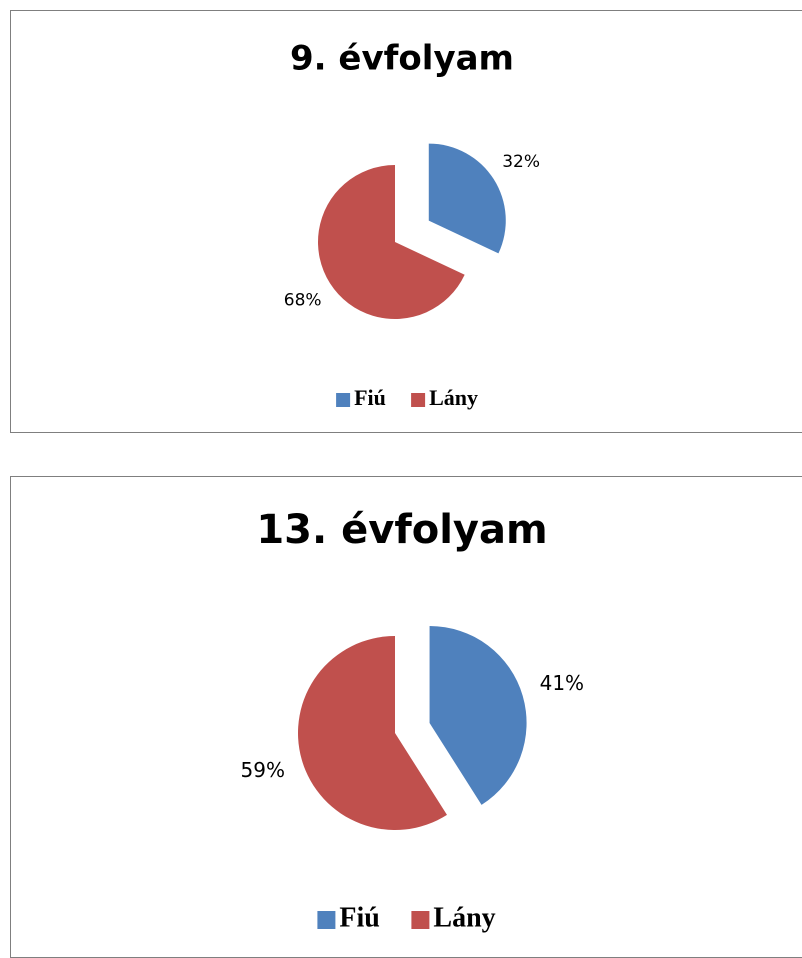  I want to click on data-label: 41%, so click(562, 683).